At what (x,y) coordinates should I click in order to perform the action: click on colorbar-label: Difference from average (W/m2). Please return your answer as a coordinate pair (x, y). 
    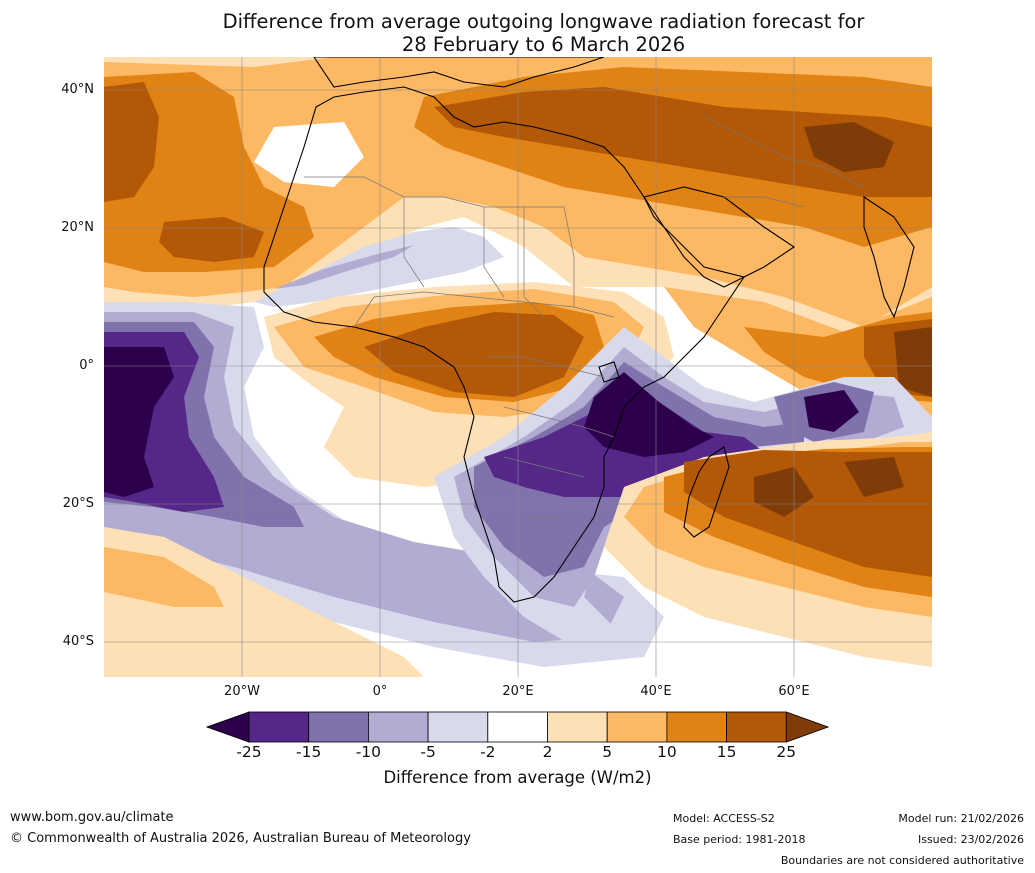
    Looking at the image, I should click on (517, 777).